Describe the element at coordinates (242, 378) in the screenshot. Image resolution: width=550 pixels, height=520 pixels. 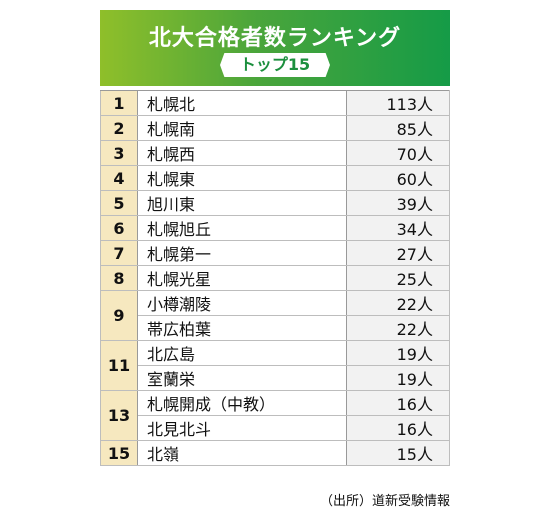
I see `school-cell: 室蘭栄` at that location.